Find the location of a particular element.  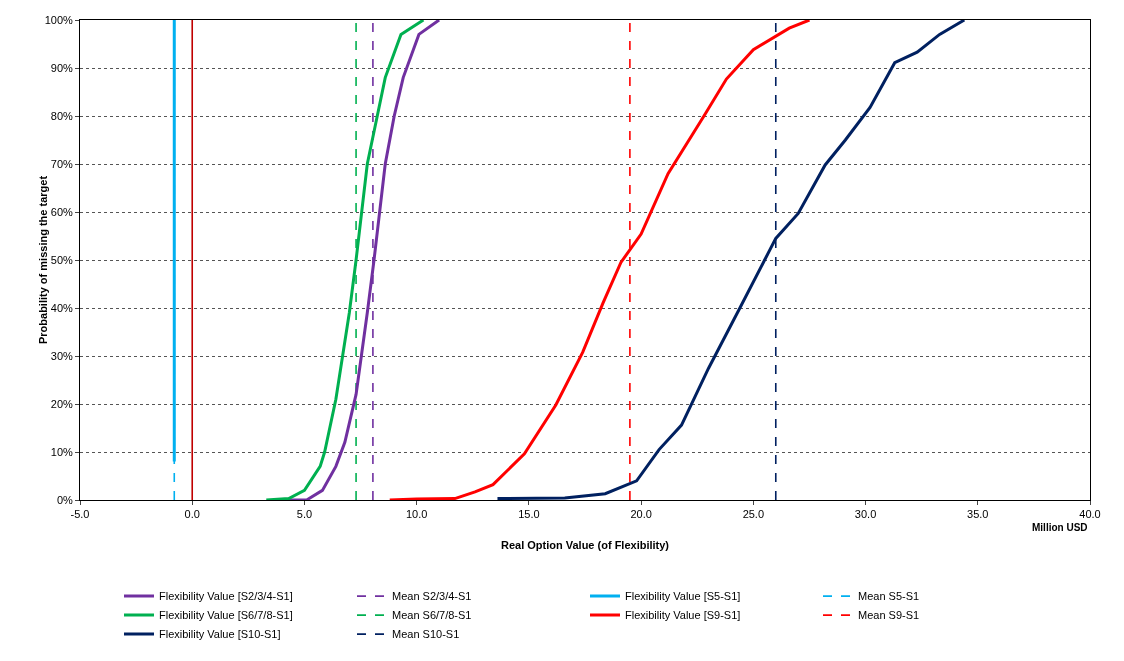

y-tick-label: 30% is located at coordinates (61, 355).